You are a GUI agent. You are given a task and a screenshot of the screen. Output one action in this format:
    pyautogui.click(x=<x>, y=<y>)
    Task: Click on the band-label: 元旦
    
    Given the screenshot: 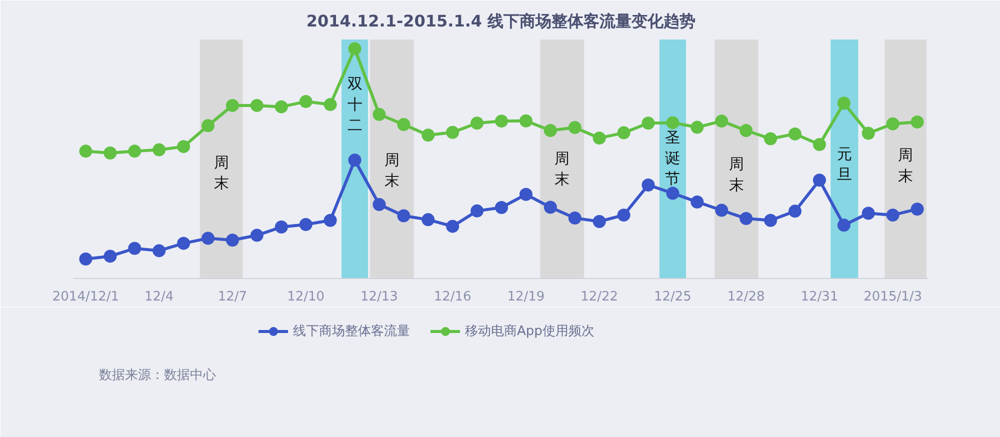 What is the action you would take?
    pyautogui.click(x=844, y=164)
    